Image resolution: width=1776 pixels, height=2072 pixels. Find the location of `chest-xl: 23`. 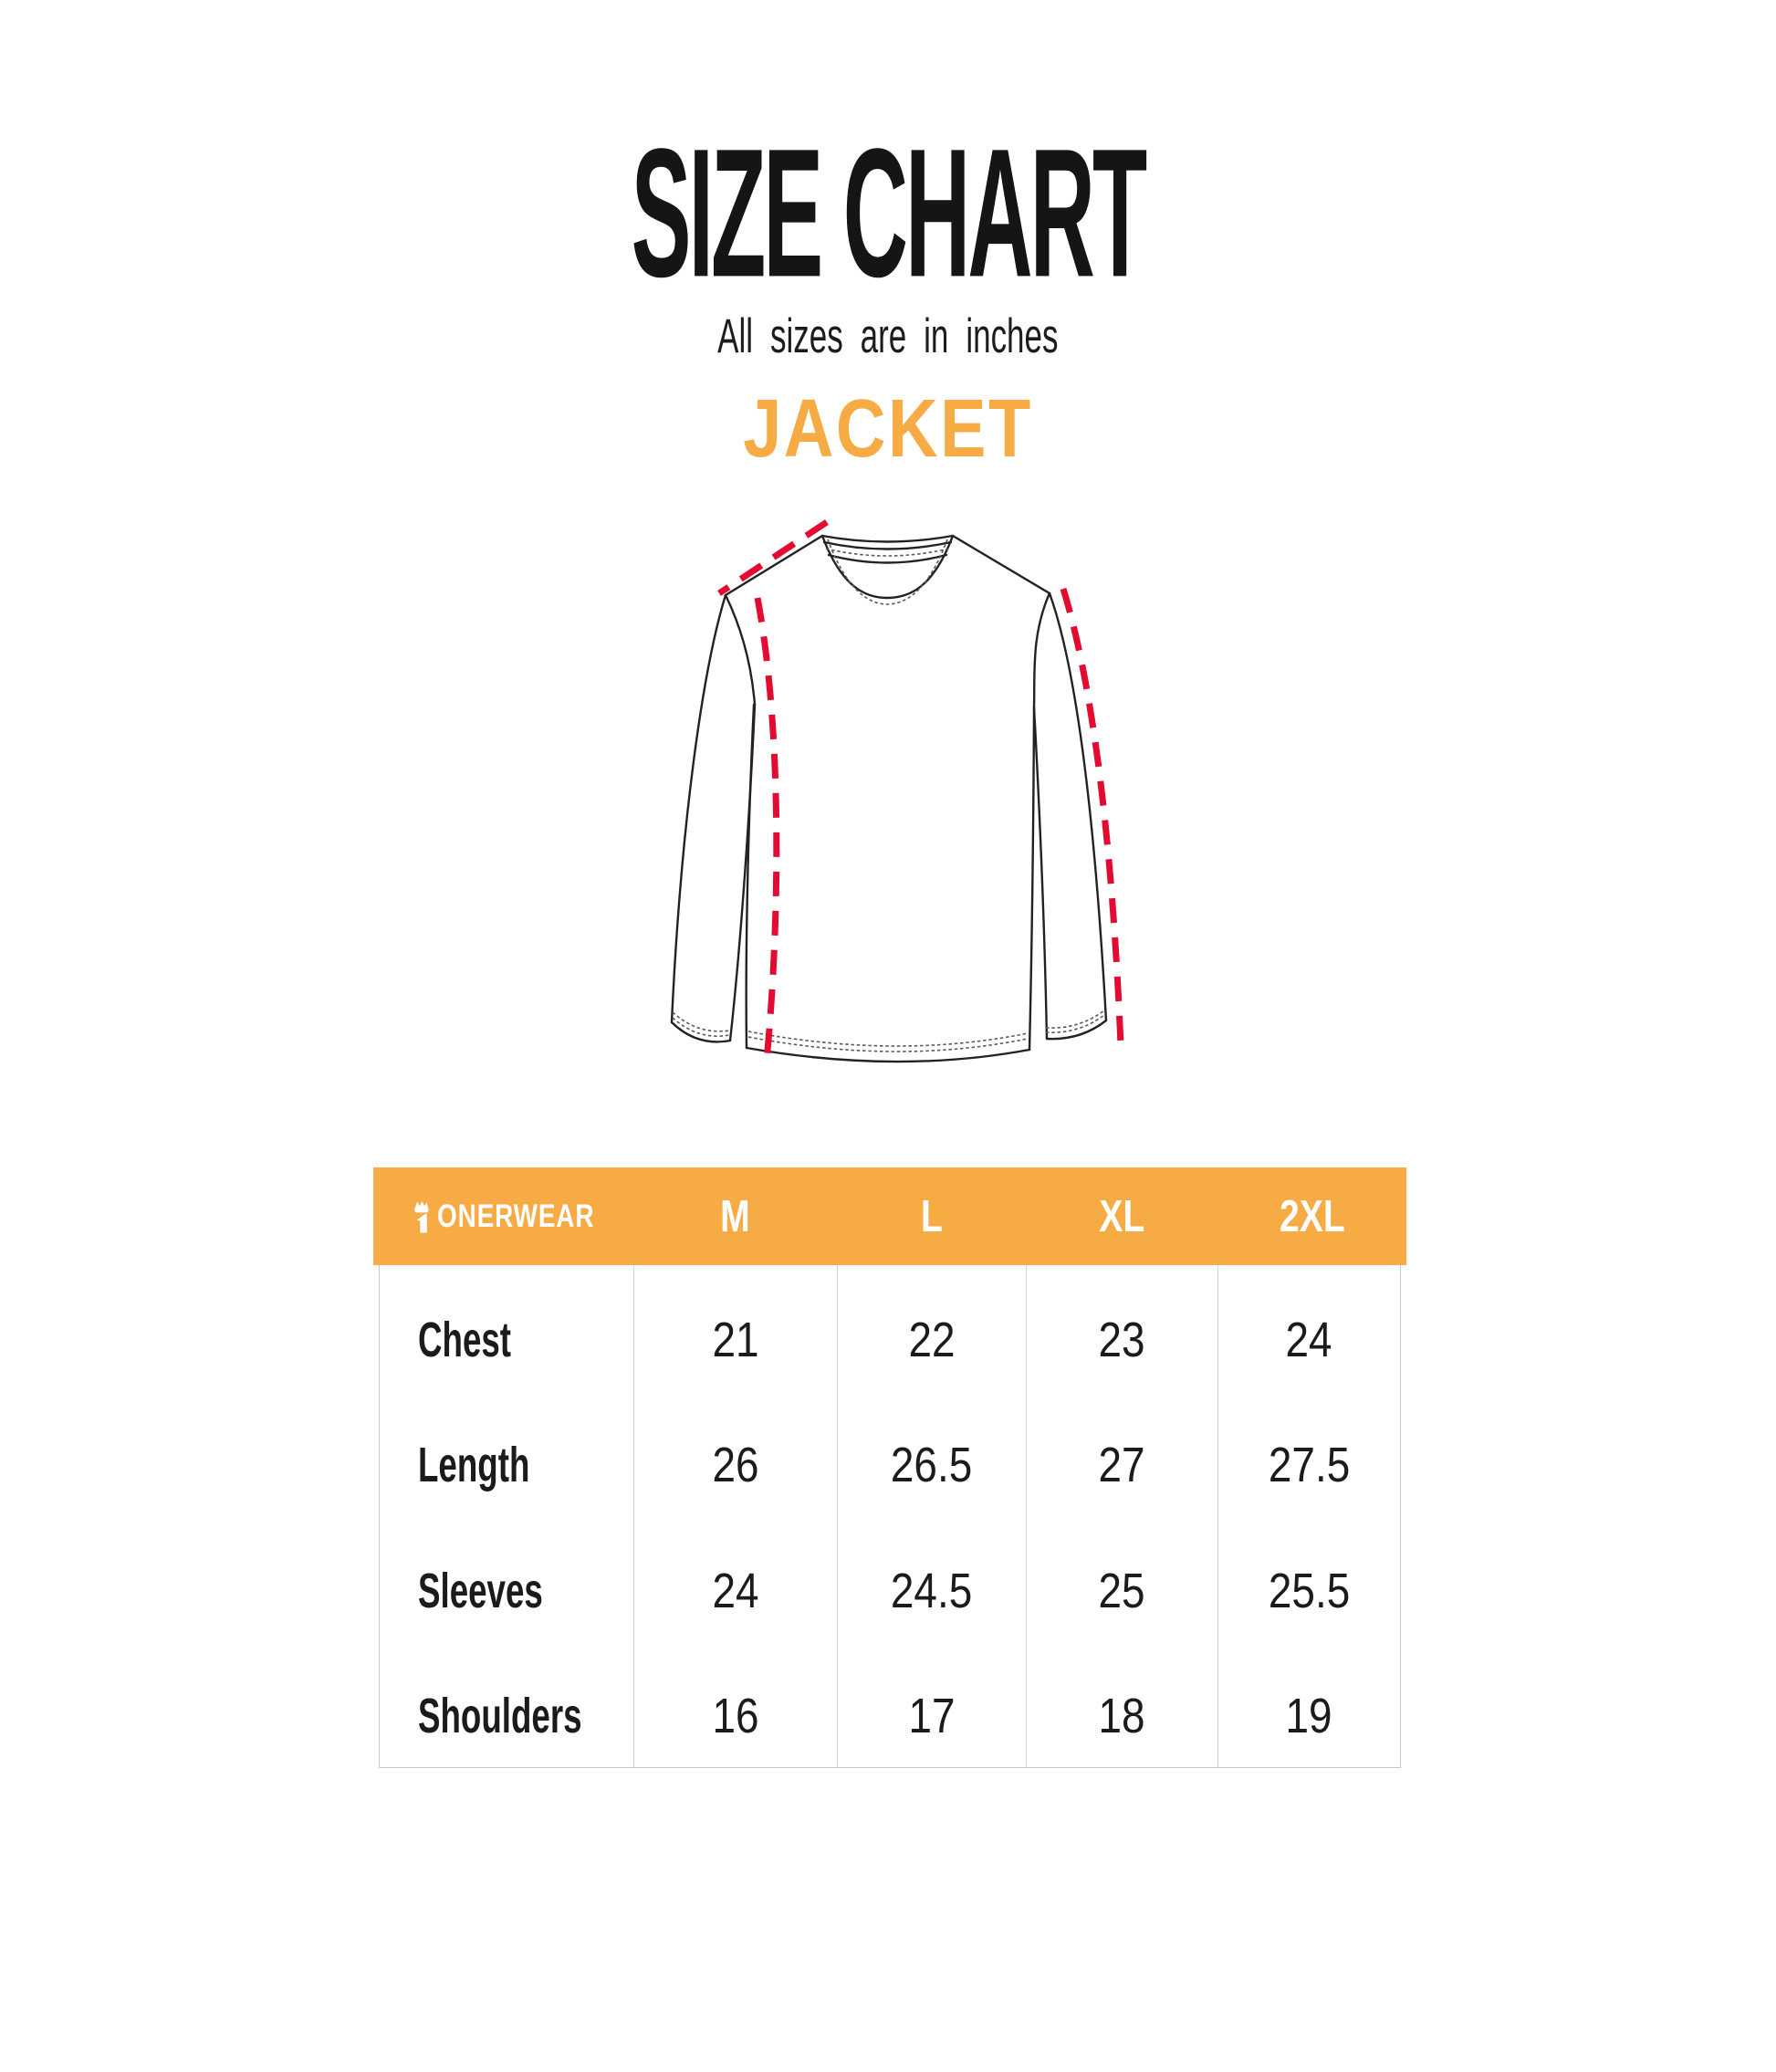

chest-xl: 23 is located at coordinates (1121, 1328).